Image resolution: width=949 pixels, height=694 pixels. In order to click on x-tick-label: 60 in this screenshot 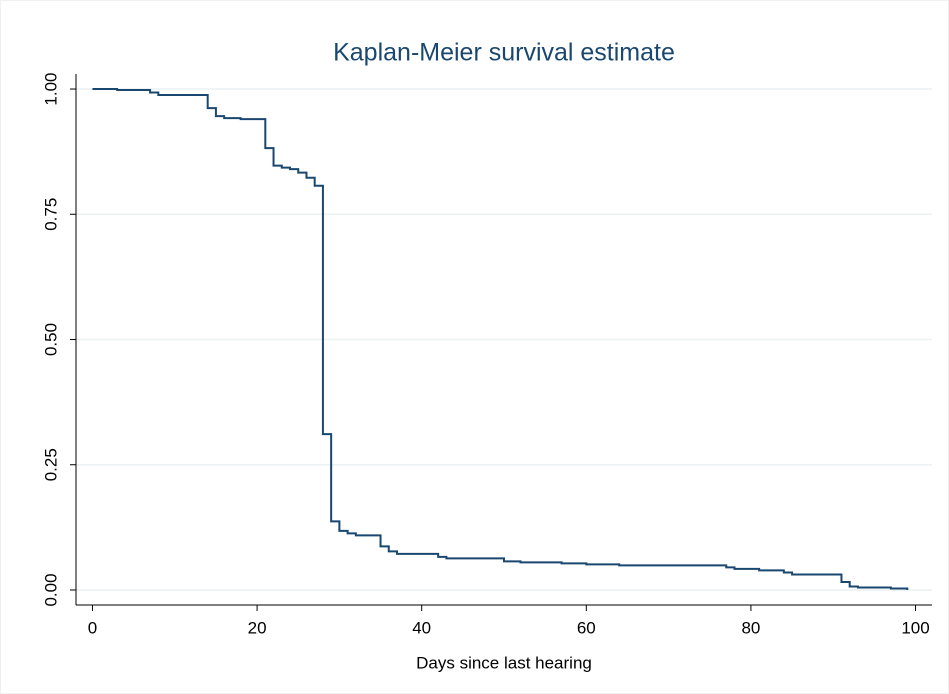, I will do `click(586, 627)`.